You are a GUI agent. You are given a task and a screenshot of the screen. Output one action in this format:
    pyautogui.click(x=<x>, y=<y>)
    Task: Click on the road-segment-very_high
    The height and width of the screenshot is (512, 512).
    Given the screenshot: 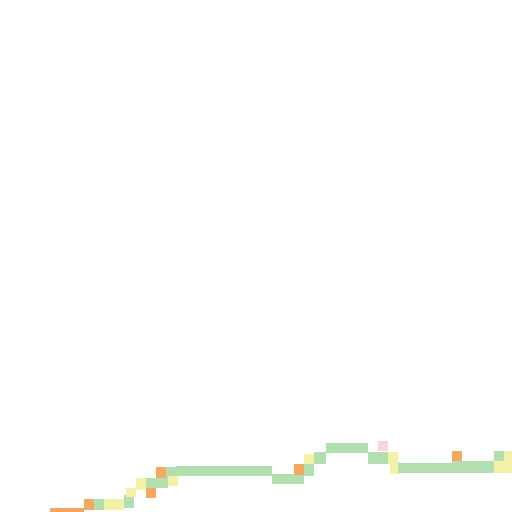 What is the action you would take?
    pyautogui.click(x=383, y=446)
    